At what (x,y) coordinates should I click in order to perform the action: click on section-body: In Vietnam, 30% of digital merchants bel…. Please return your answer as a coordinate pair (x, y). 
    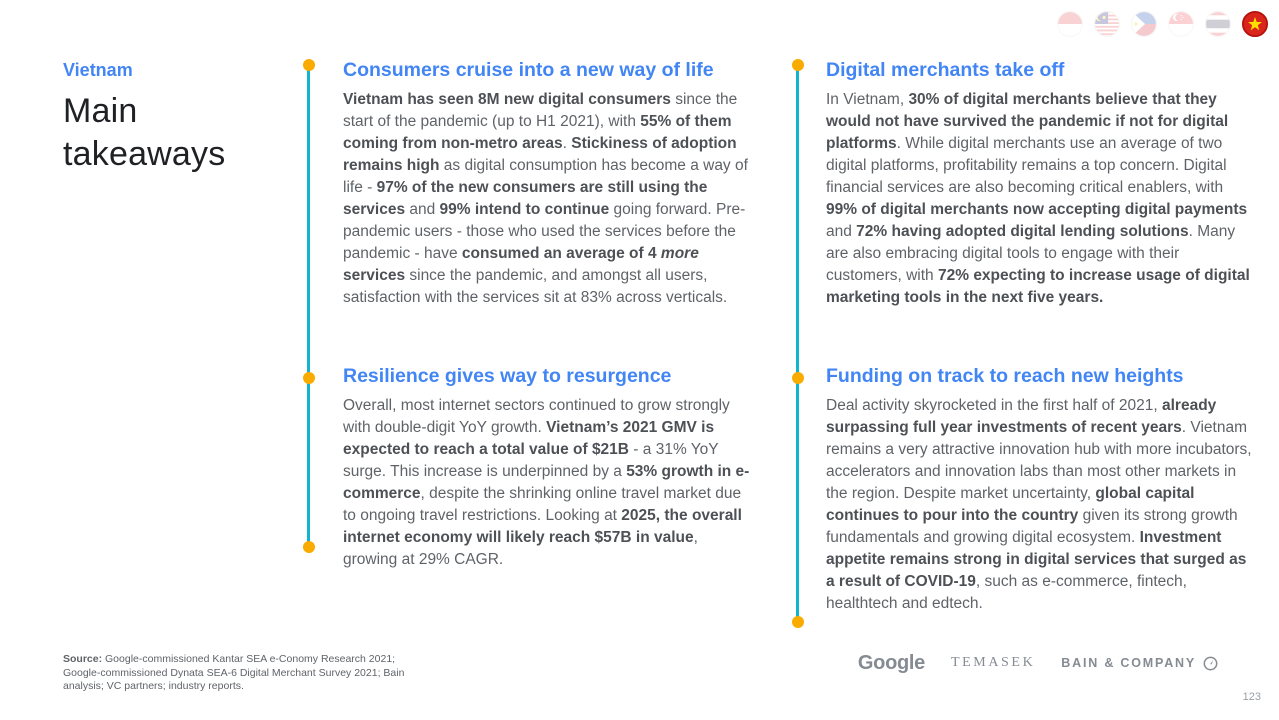
    Looking at the image, I should click on (1038, 198).